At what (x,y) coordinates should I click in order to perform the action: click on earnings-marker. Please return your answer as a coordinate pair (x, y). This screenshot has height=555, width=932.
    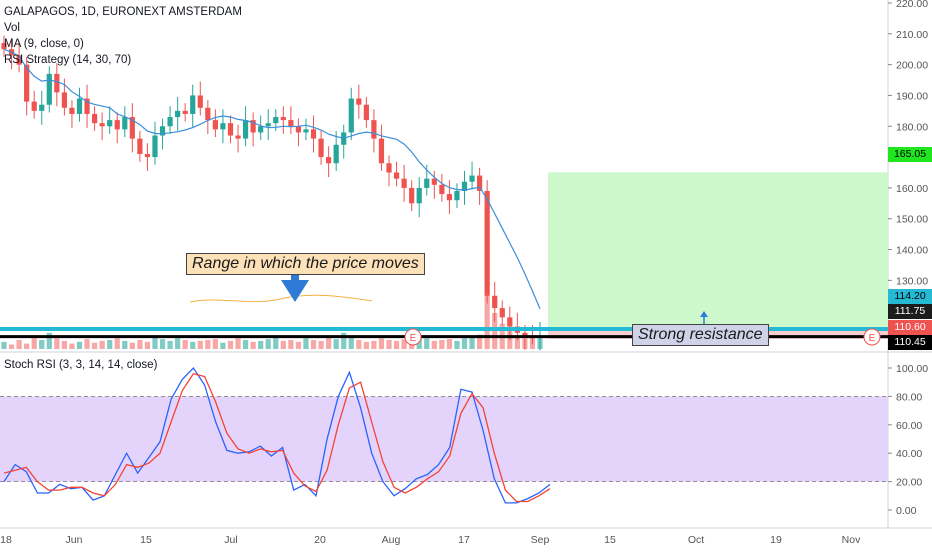
    Looking at the image, I should click on (413, 337).